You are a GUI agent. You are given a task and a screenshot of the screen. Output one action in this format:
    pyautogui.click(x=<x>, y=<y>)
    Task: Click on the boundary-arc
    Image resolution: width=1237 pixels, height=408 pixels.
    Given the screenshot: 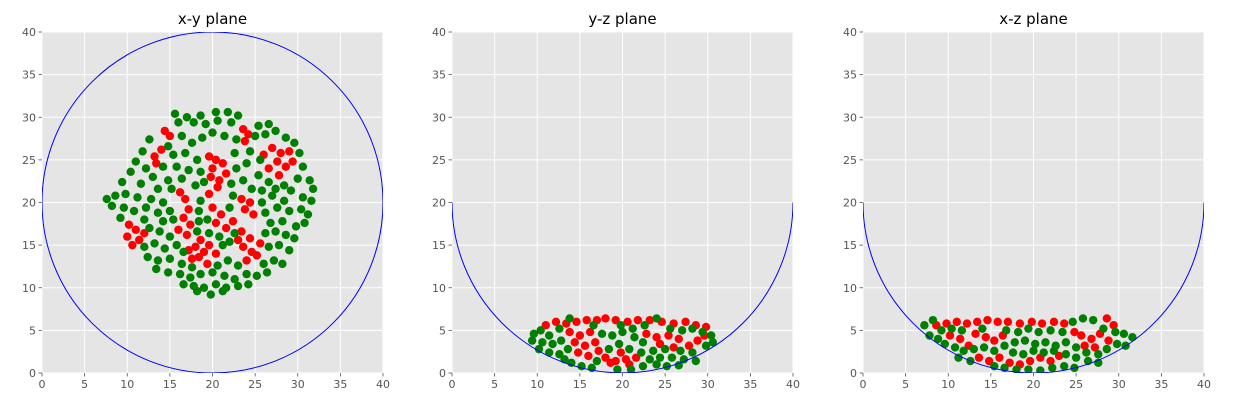 What is the action you would take?
    pyautogui.click(x=622, y=287)
    